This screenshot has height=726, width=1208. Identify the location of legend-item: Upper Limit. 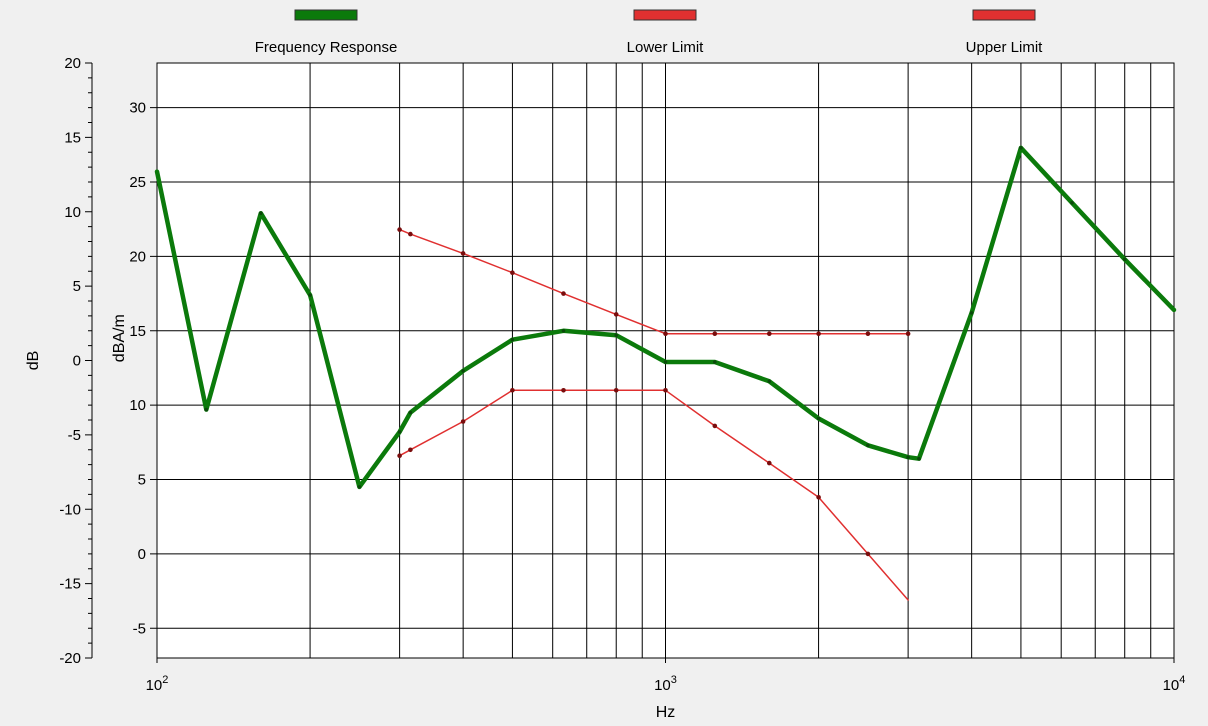
(1005, 32).